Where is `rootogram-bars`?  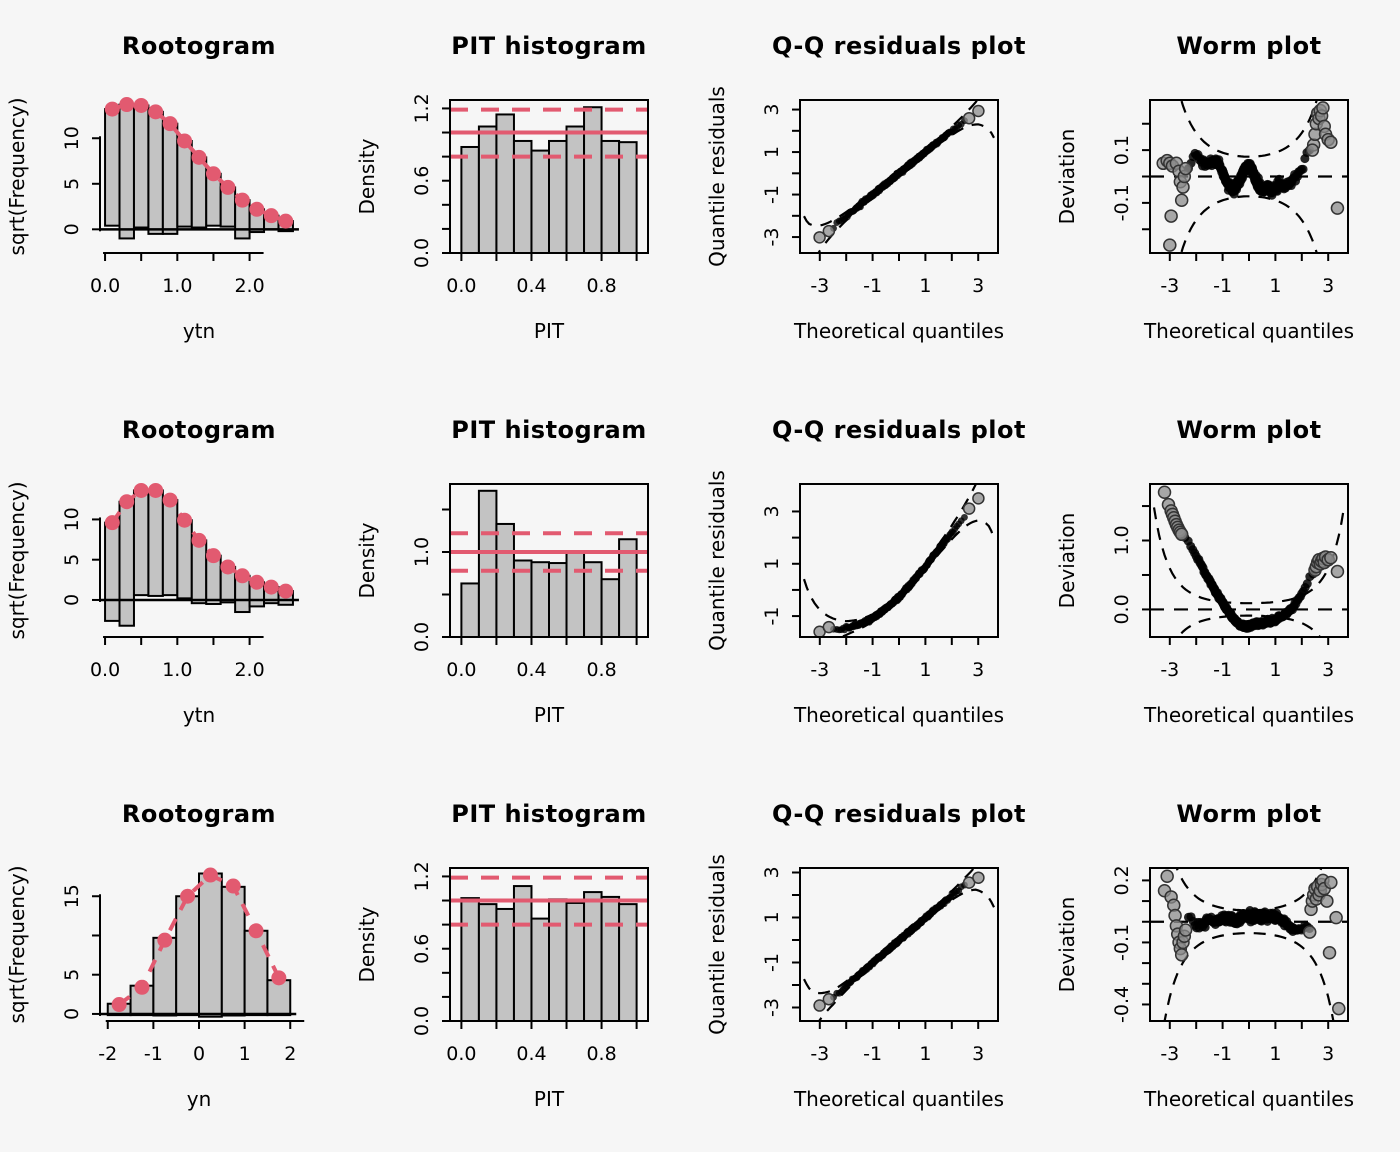 rootogram-bars is located at coordinates (199, 945).